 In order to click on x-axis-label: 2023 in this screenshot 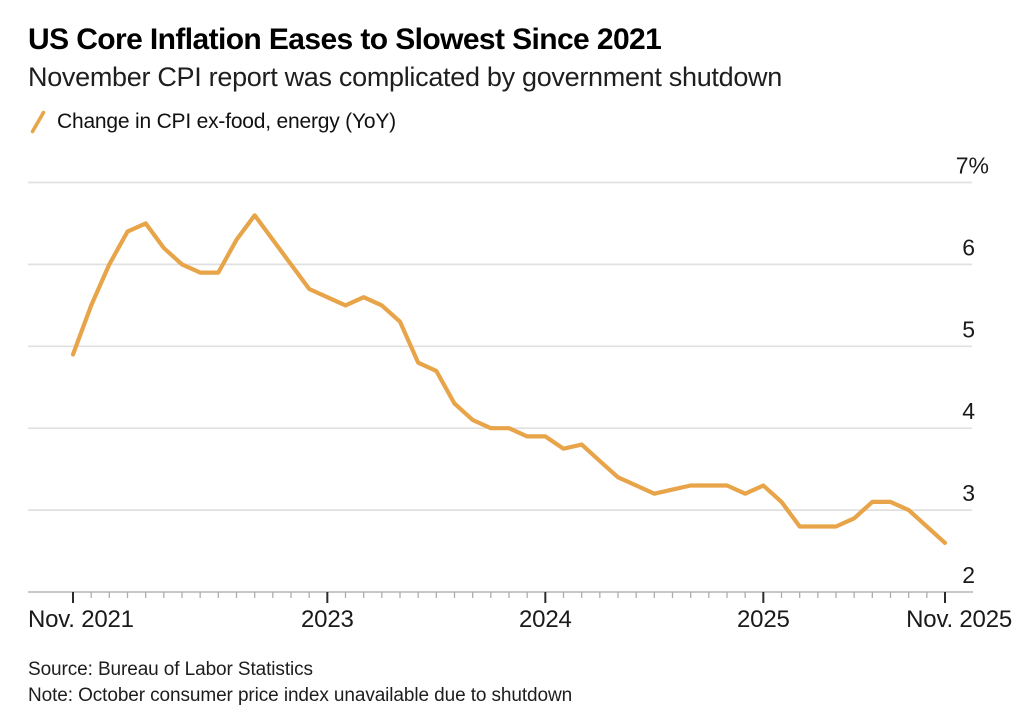, I will do `click(327, 619)`.